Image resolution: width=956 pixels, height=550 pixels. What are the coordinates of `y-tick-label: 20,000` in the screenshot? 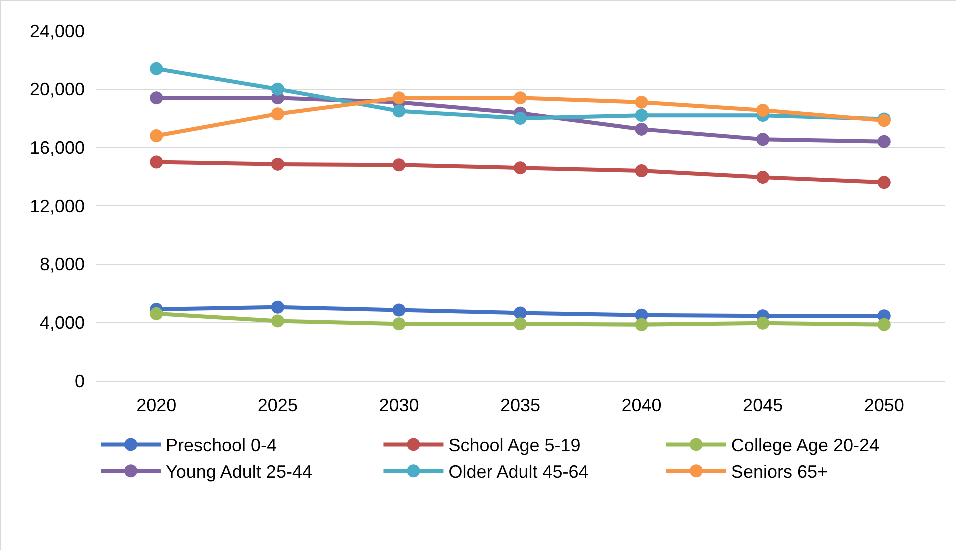 It's located at (57, 90).